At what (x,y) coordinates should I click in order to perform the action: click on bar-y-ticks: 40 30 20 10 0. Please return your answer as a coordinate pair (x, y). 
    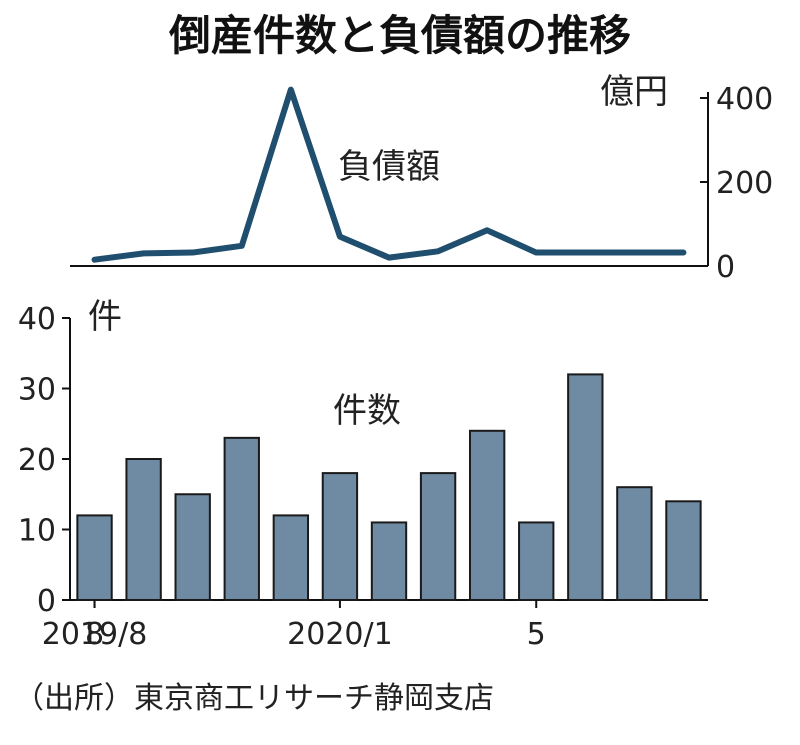
    Looking at the image, I should click on (44, 460).